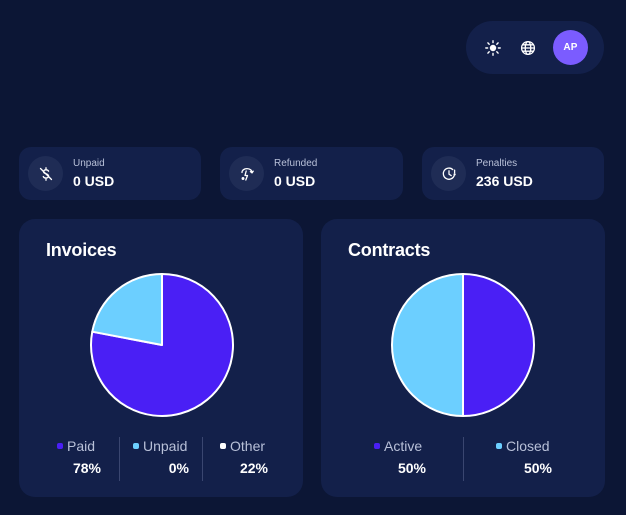 The image size is (626, 515). Describe the element at coordinates (253, 468) in the screenshot. I see `legend-value-other: 22%` at that location.